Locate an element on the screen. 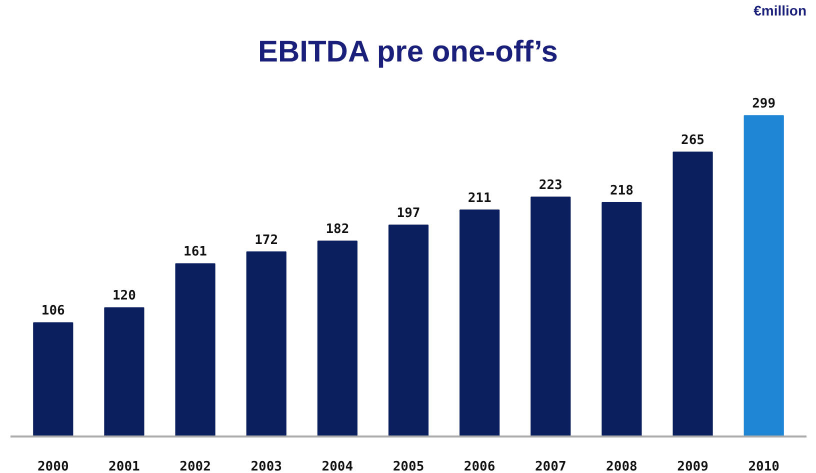 Image resolution: width=816 pixels, height=473 pixels. x-tick-label: 2007 is located at coordinates (550, 466).